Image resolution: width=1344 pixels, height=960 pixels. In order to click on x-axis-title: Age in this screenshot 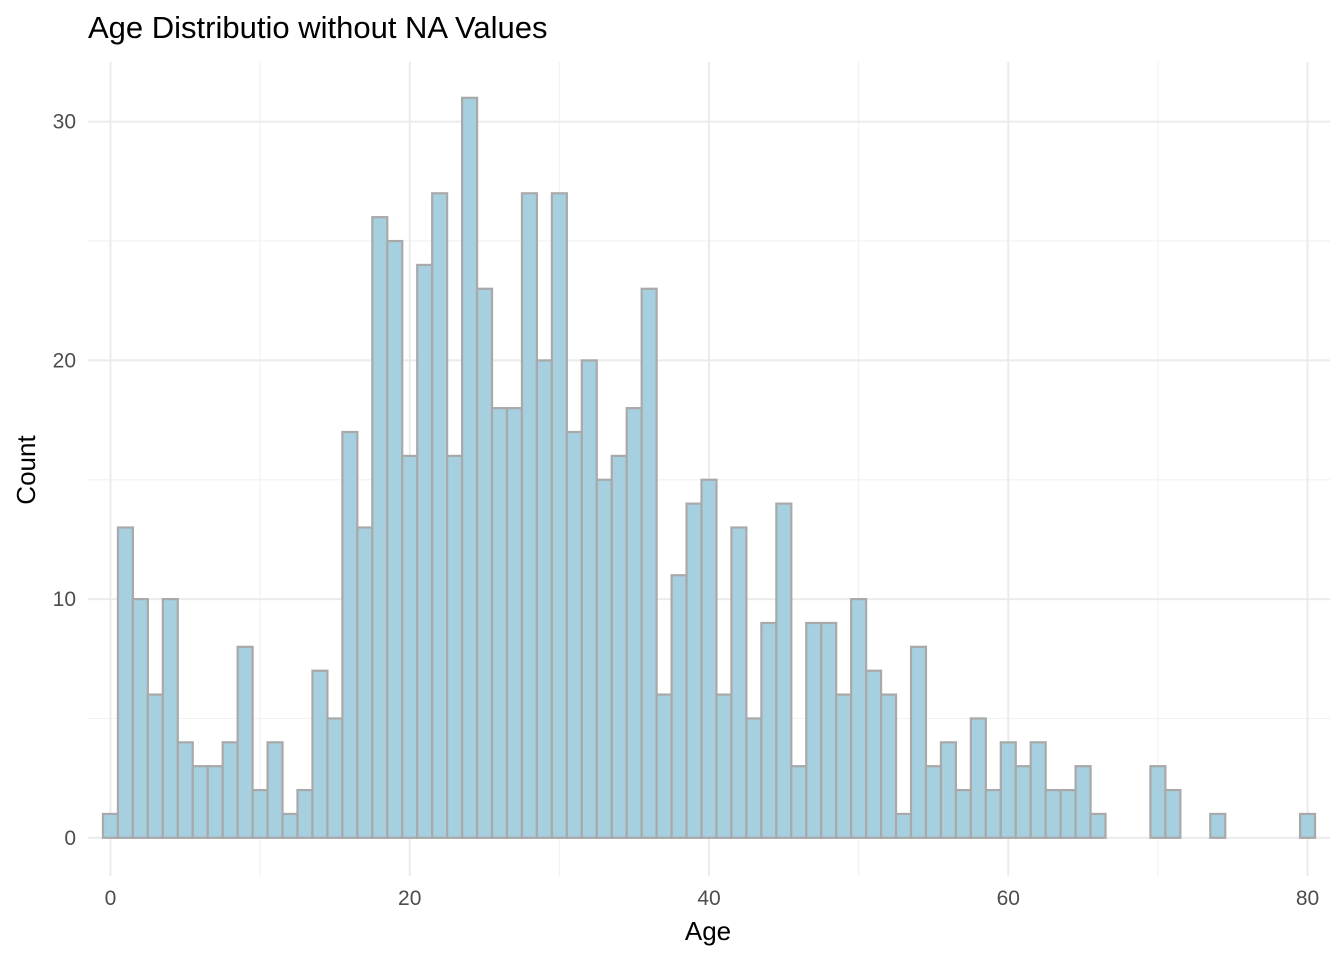, I will do `click(708, 931)`.